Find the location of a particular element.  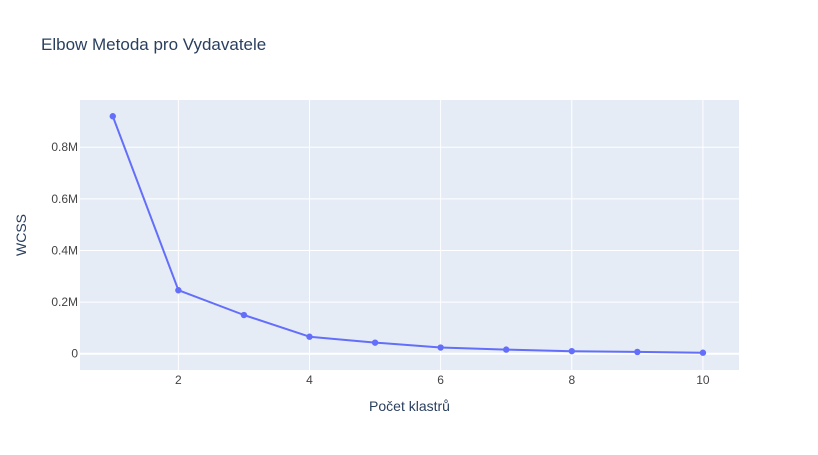

y-tick-labels: 0 0.2M 0.4M 0.6M 0.8M is located at coordinates (64, 250).